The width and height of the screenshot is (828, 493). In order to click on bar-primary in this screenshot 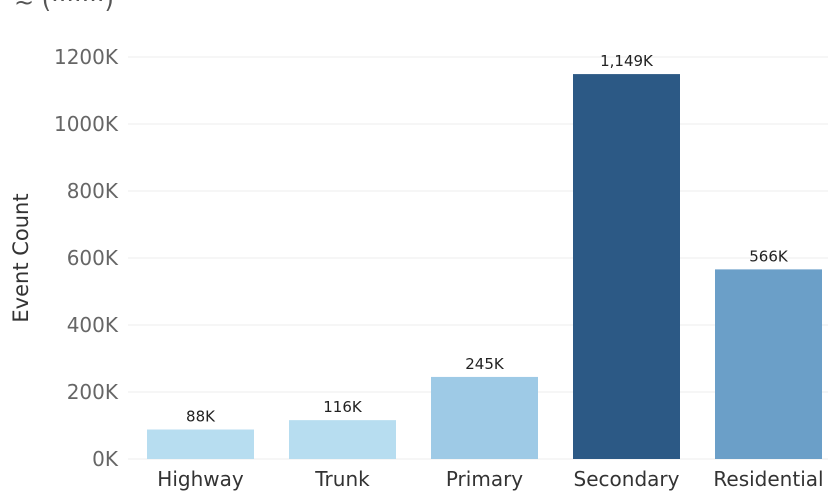, I will do `click(484, 417)`.